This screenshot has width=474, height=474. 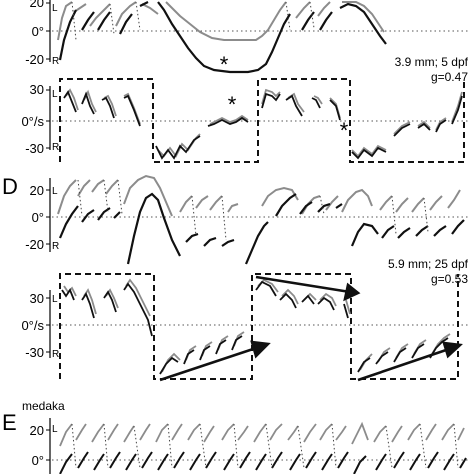 I want to click on fish-size-age-label: 3.9 mm; 5 dpf, so click(x=432, y=62).